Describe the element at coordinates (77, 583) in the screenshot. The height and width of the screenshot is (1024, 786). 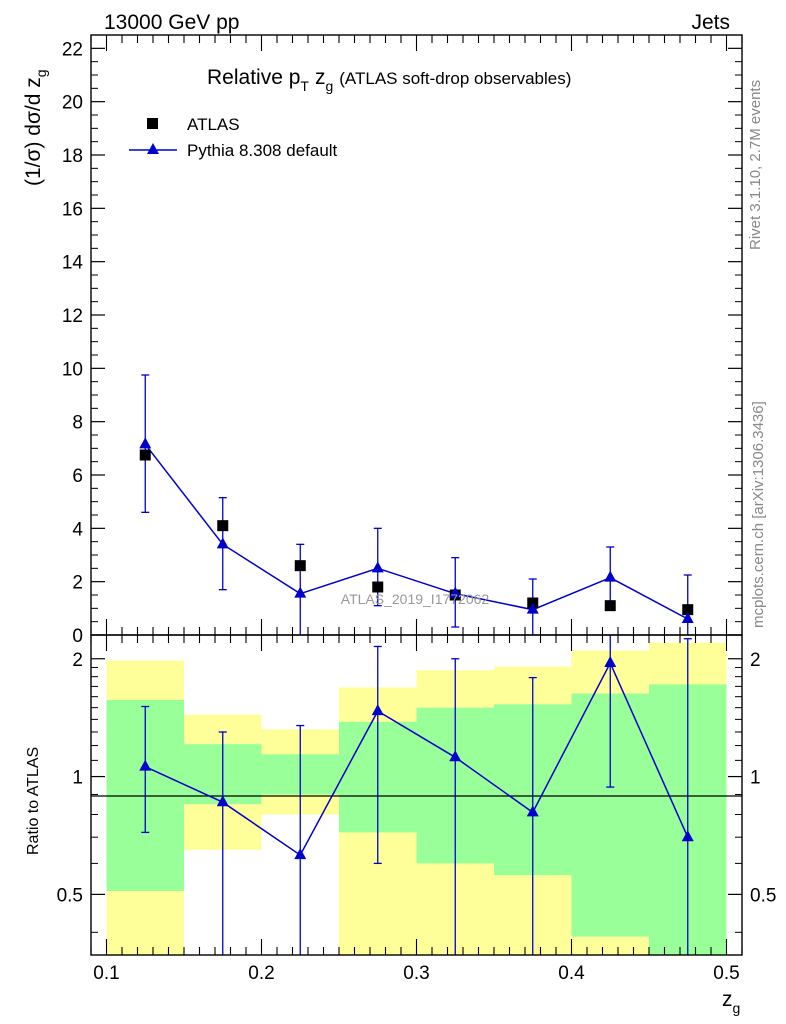
I see `y-tick-label: 2` at that location.